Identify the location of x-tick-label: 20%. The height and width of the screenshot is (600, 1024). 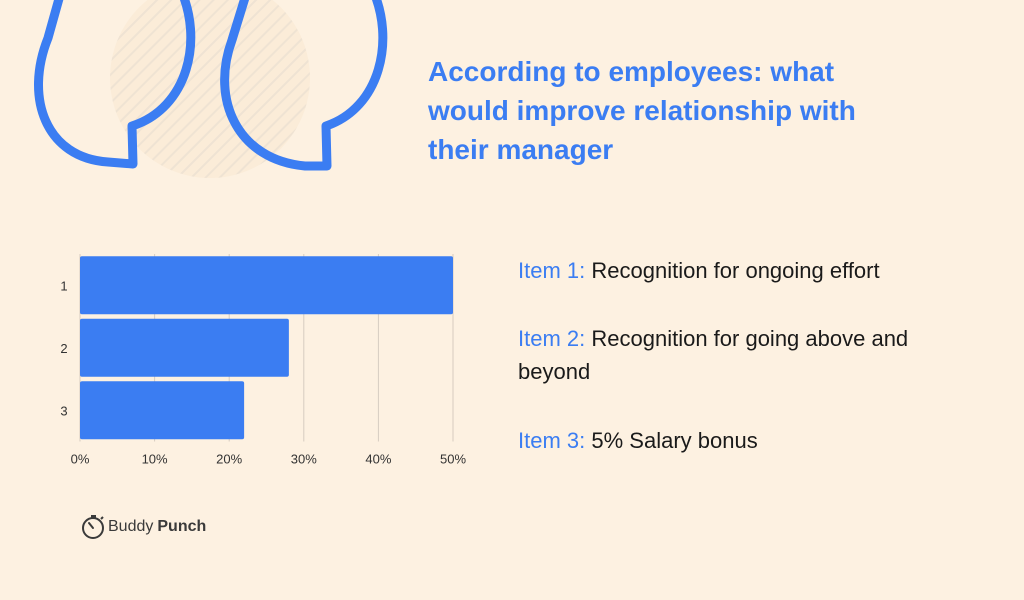
(229, 459).